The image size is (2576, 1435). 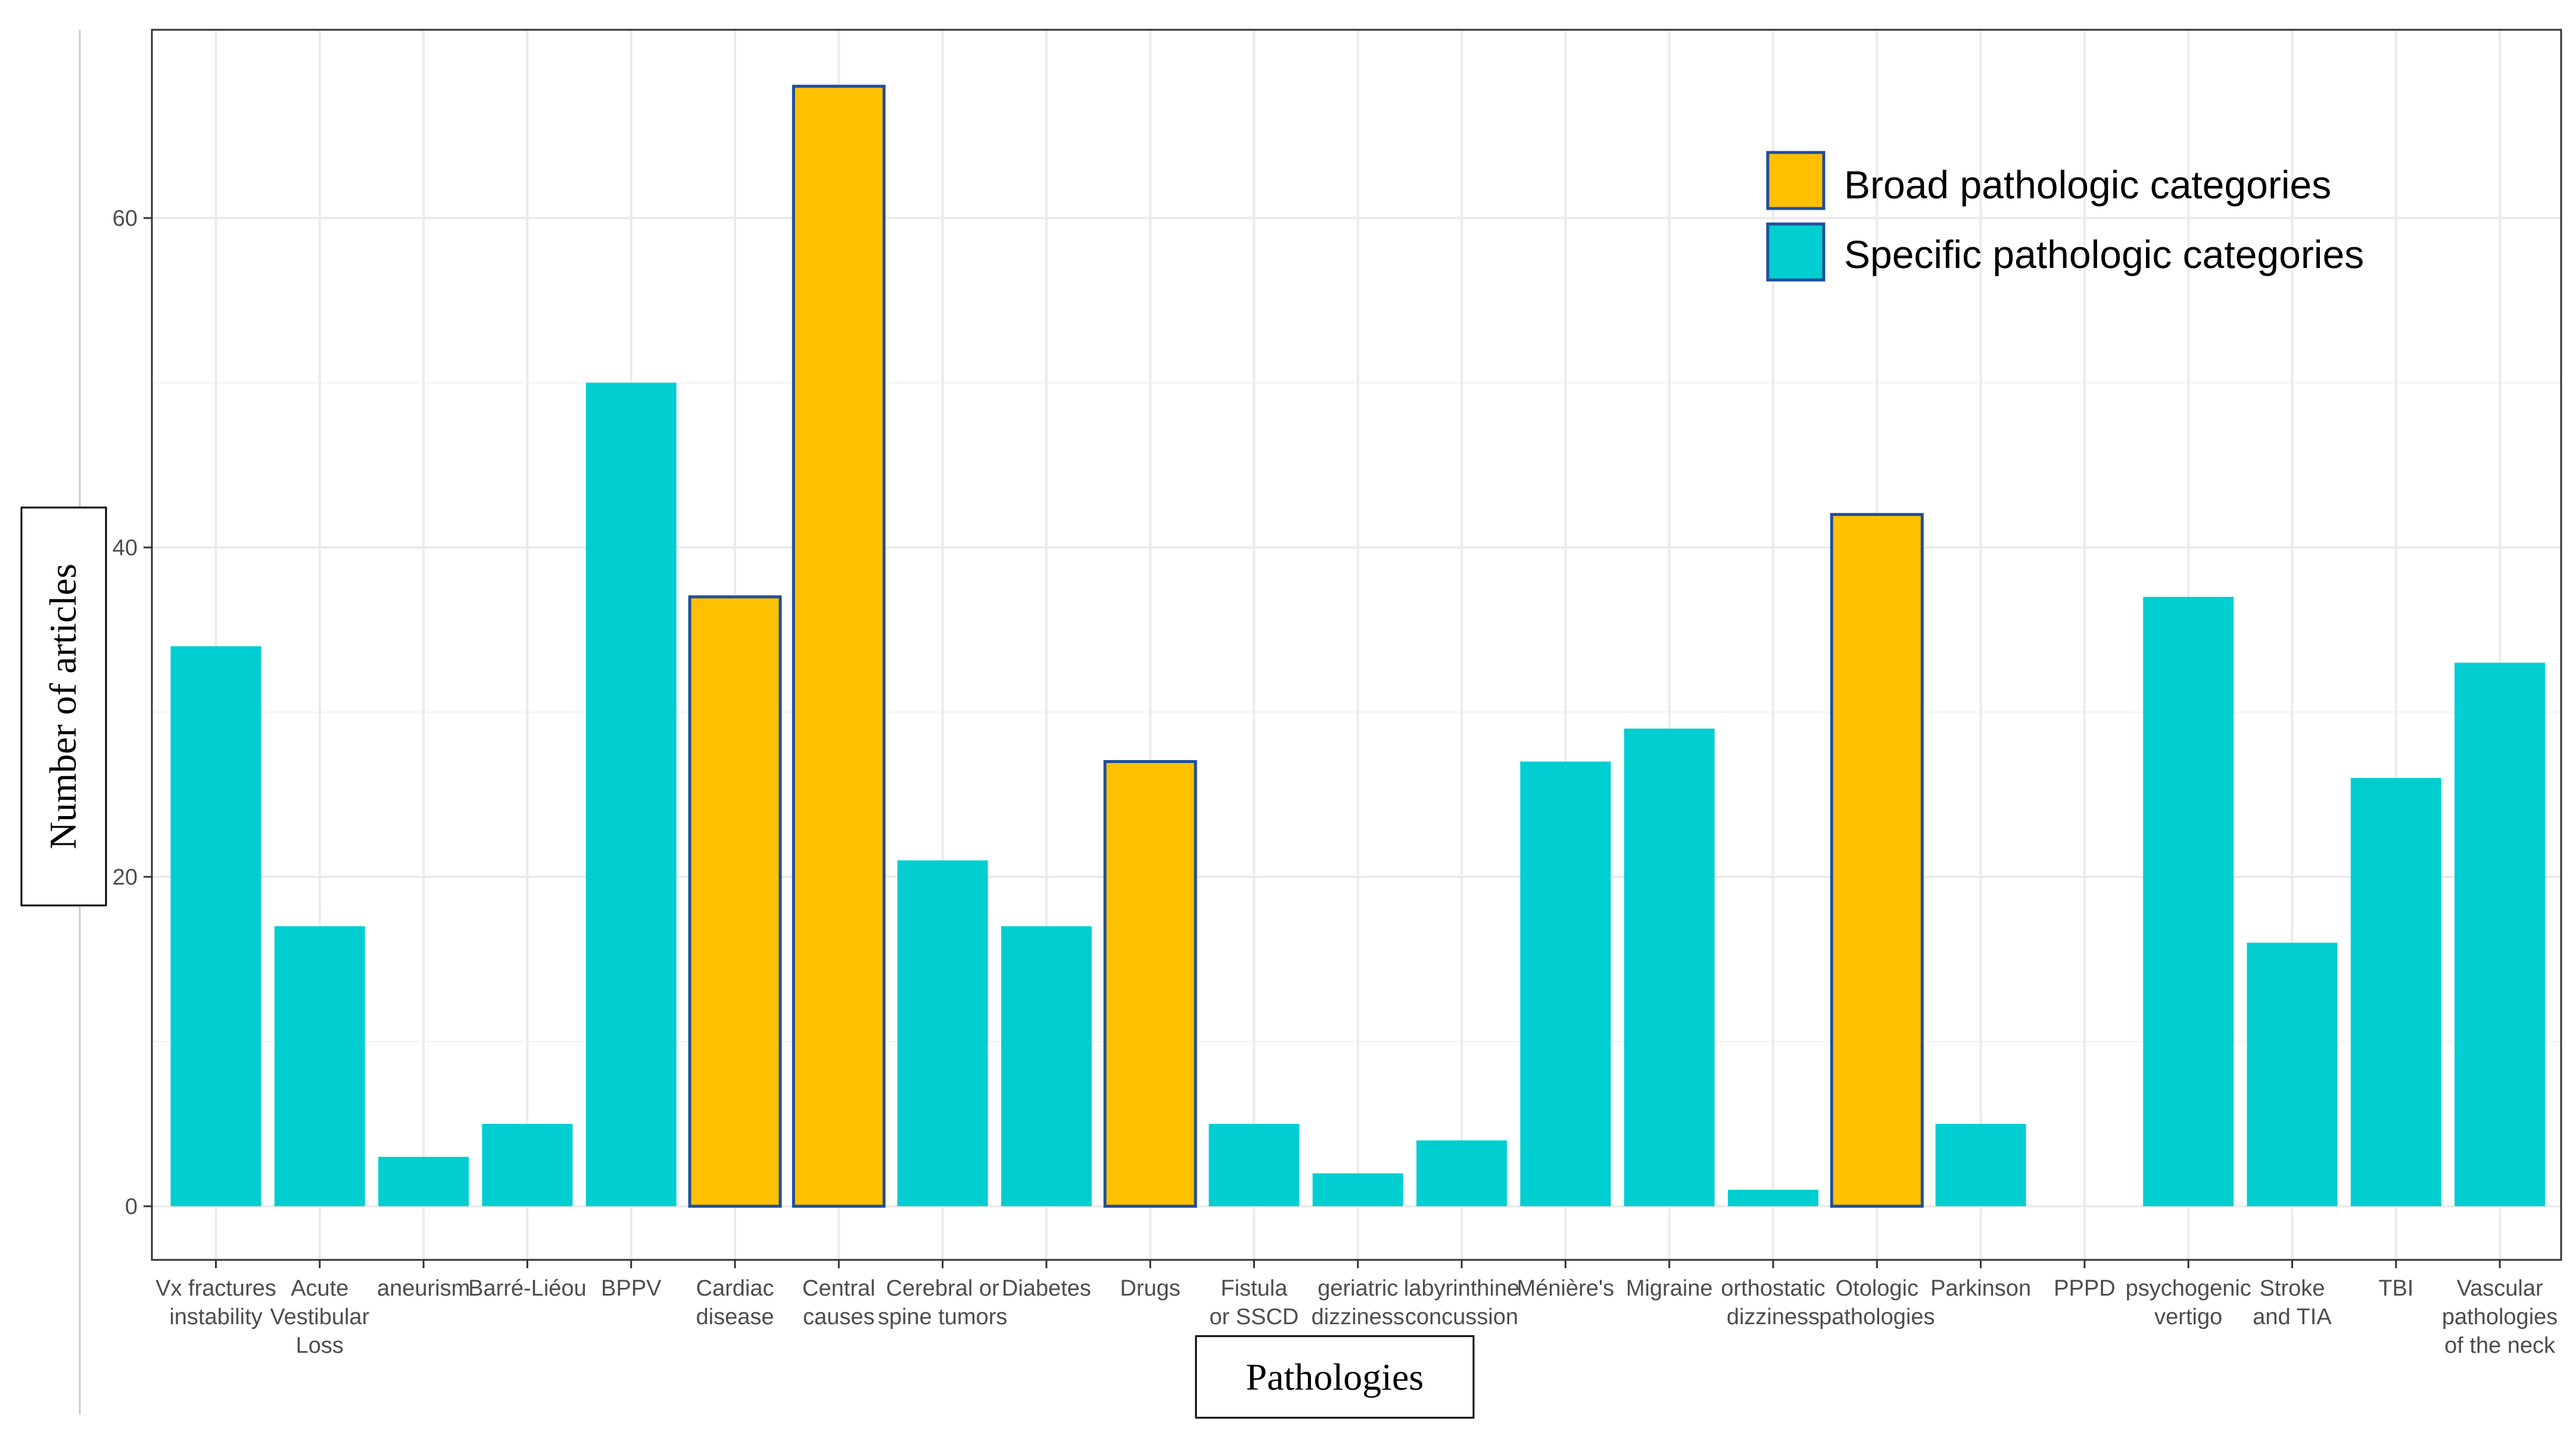 What do you see at coordinates (631, 1288) in the screenshot?
I see `x-tick-label: BPPV` at bounding box center [631, 1288].